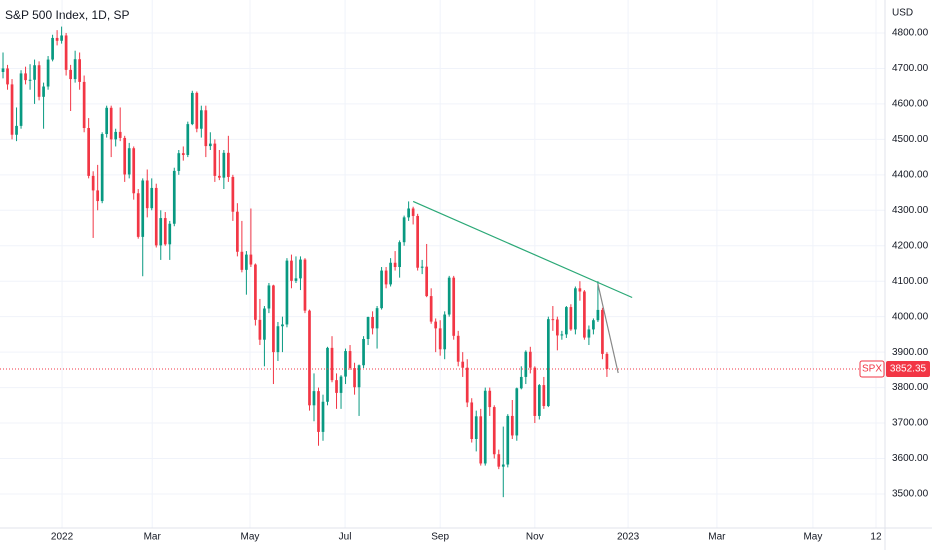  I want to click on x-tick-label: Sep, so click(440, 537).